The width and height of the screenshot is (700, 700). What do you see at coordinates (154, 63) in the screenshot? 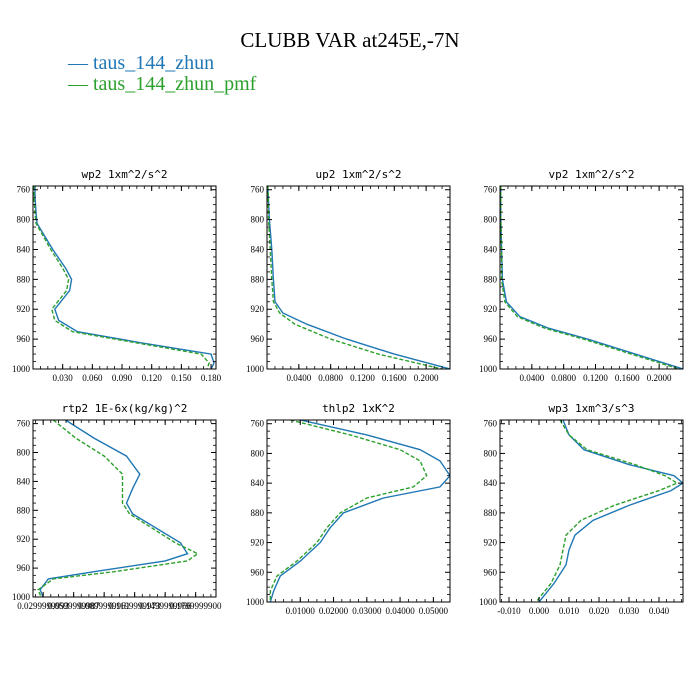
I see `legend-label-1: taus_144_zhun` at bounding box center [154, 63].